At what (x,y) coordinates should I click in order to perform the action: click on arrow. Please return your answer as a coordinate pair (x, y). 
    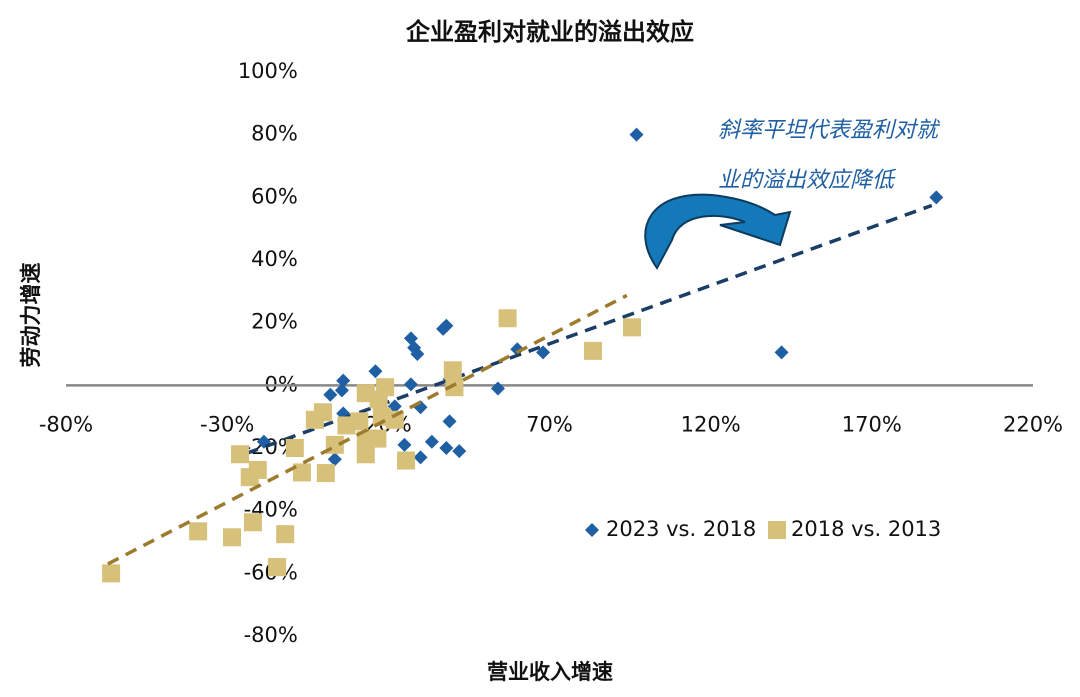
    Looking at the image, I should click on (718, 231).